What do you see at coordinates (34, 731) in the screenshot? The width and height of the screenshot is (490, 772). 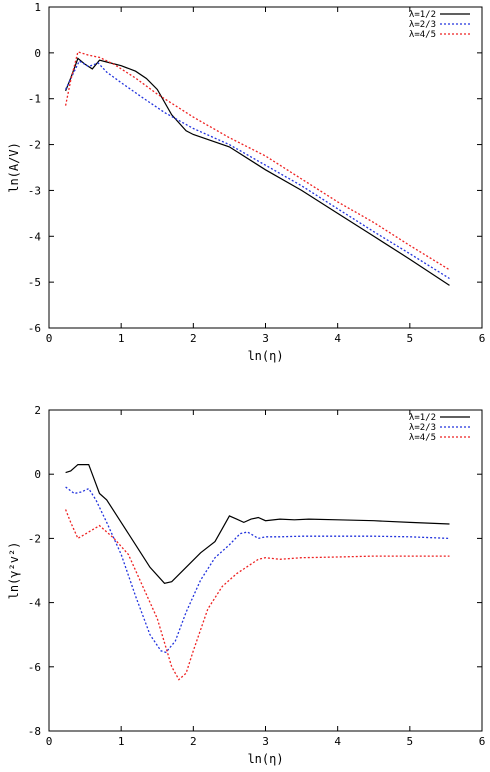 I see `y-tick-label: -8` at bounding box center [34, 731].